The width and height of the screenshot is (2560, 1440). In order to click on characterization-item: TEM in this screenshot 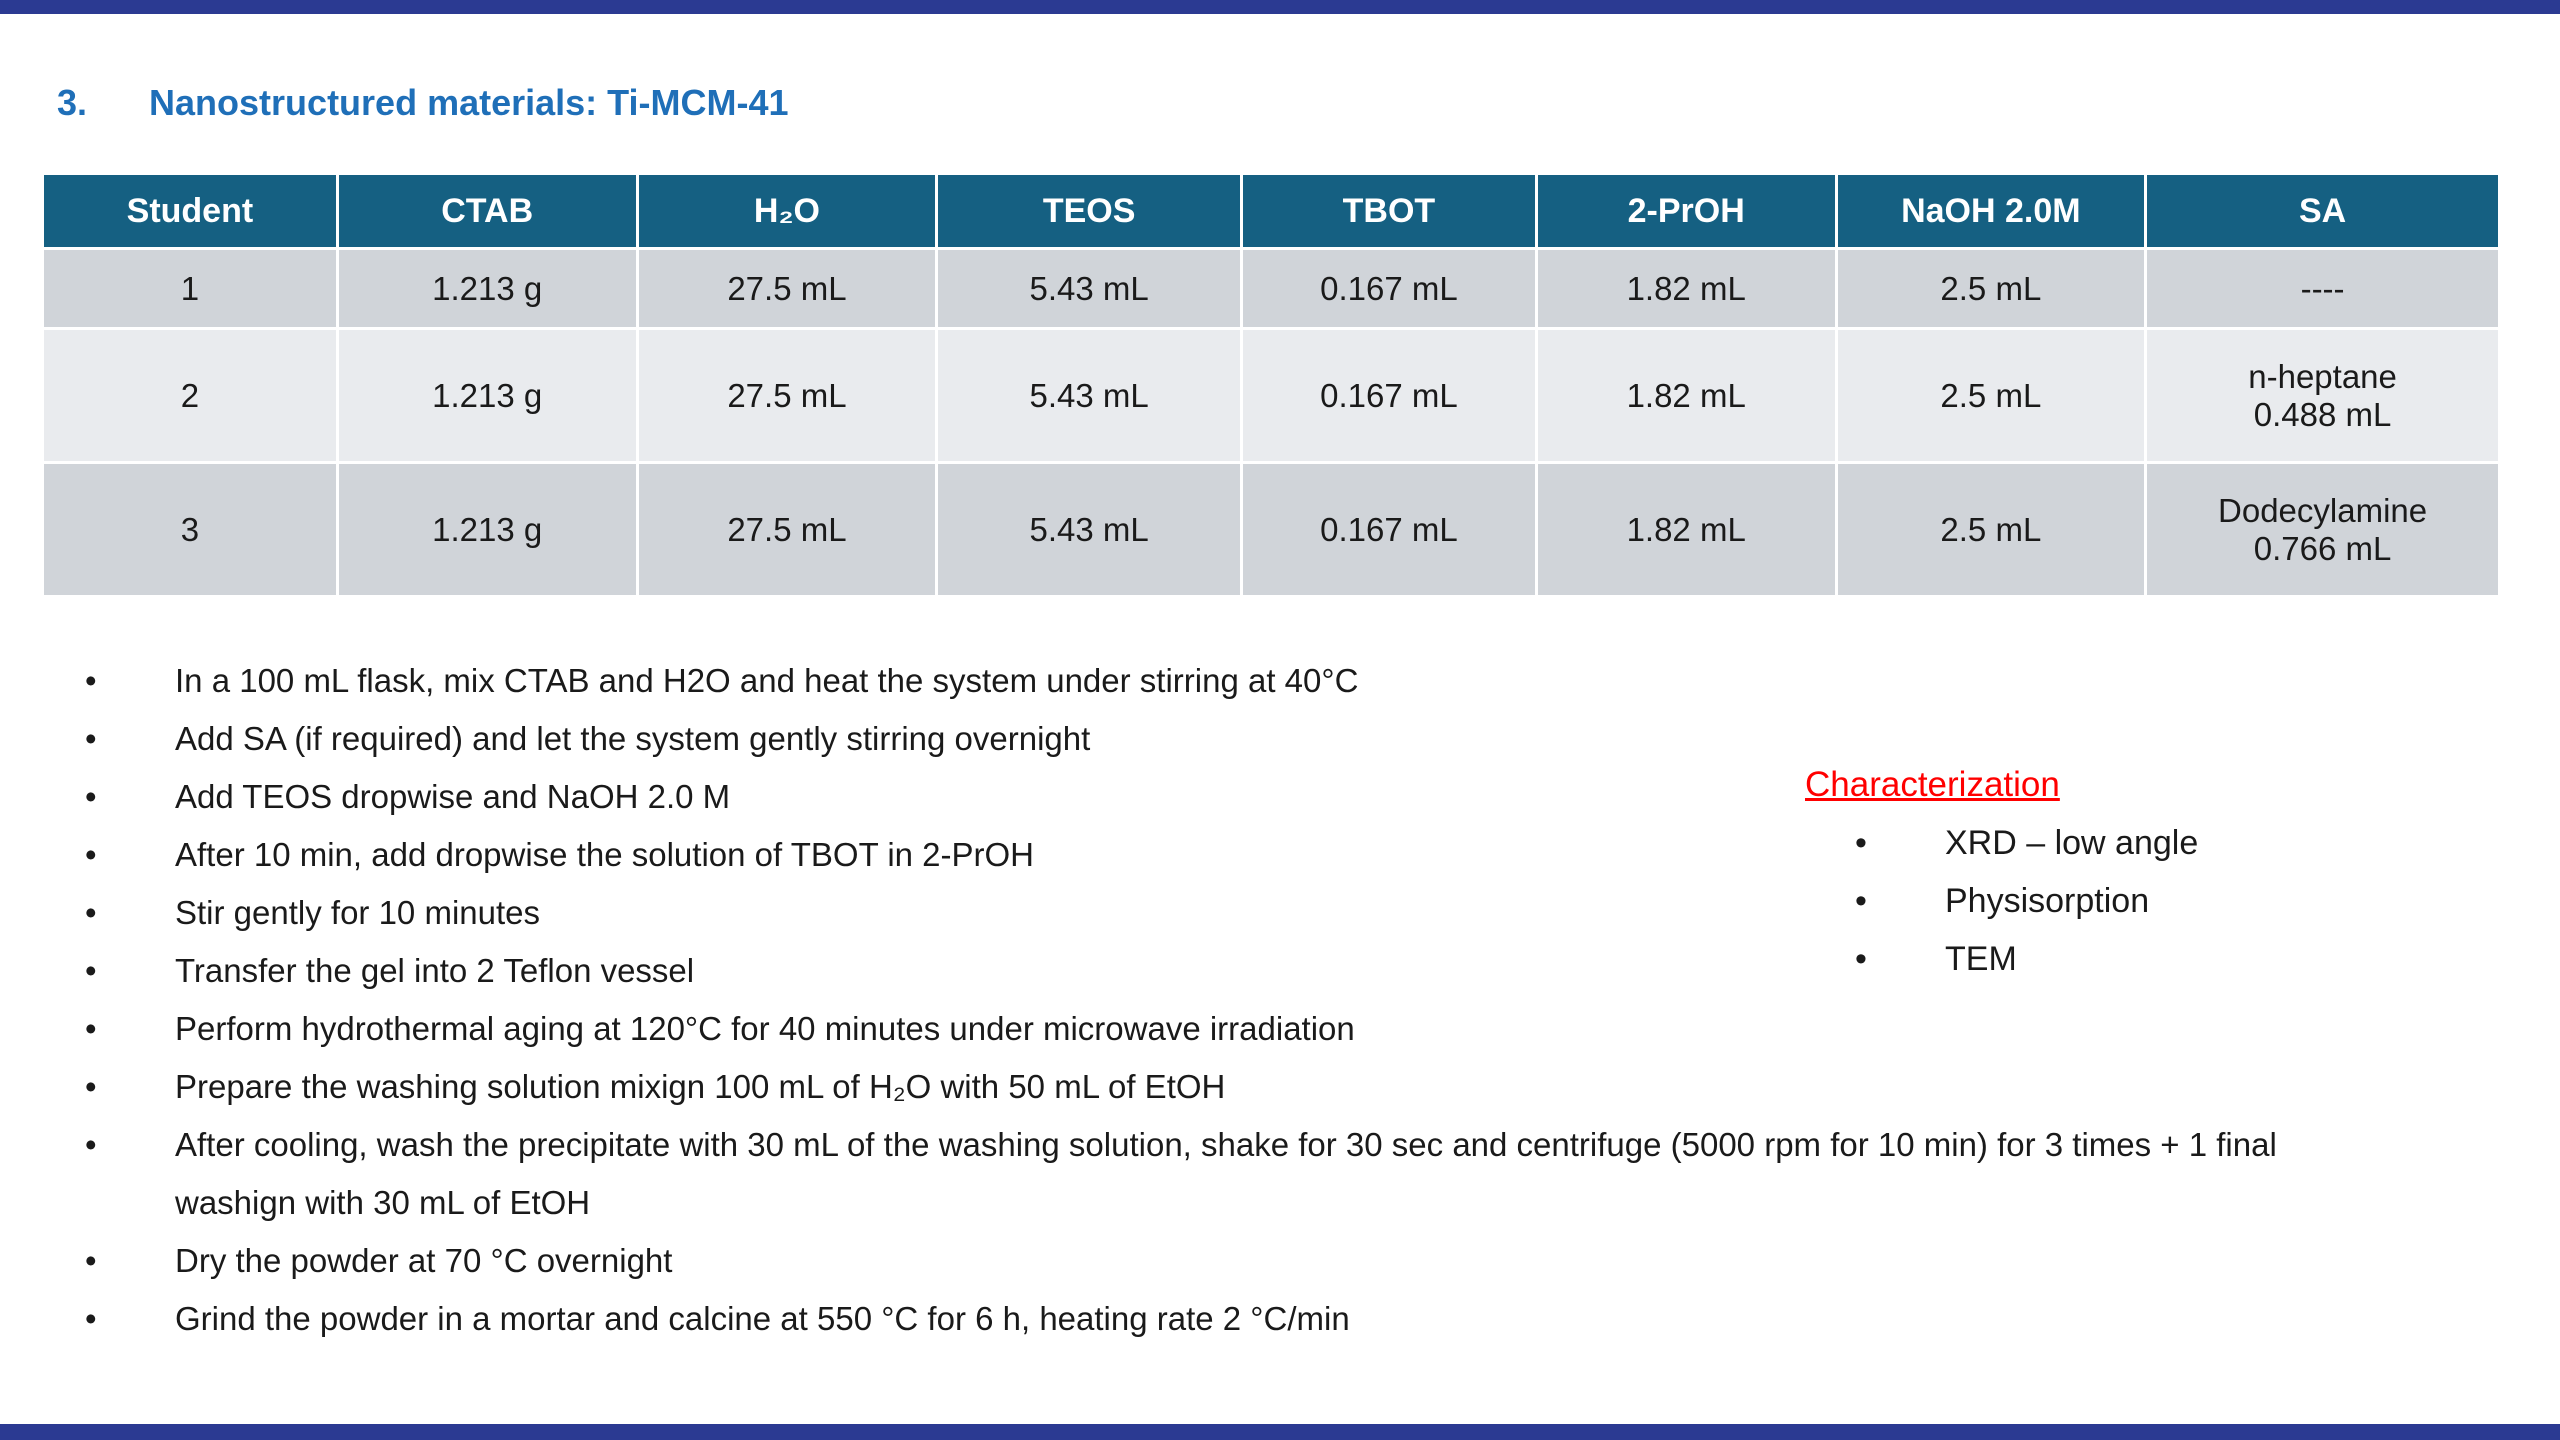, I will do `click(2001, 959)`.